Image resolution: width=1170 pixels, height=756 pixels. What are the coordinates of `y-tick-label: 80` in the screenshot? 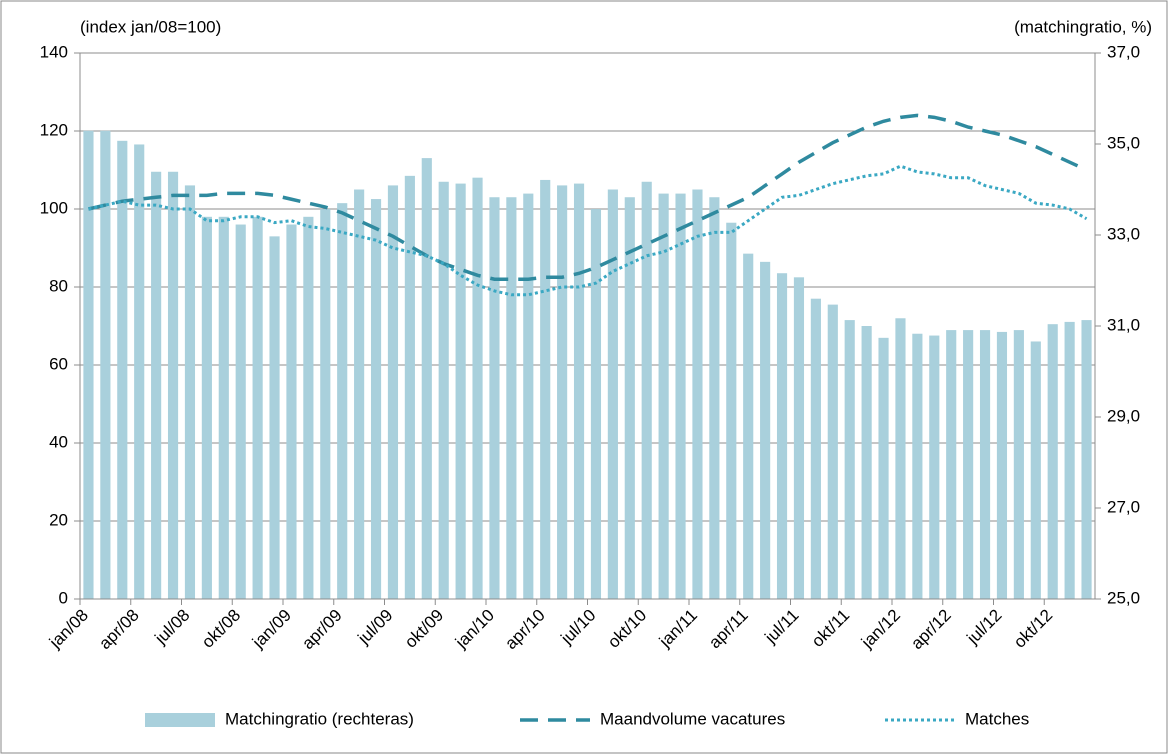 It's located at (58, 285).